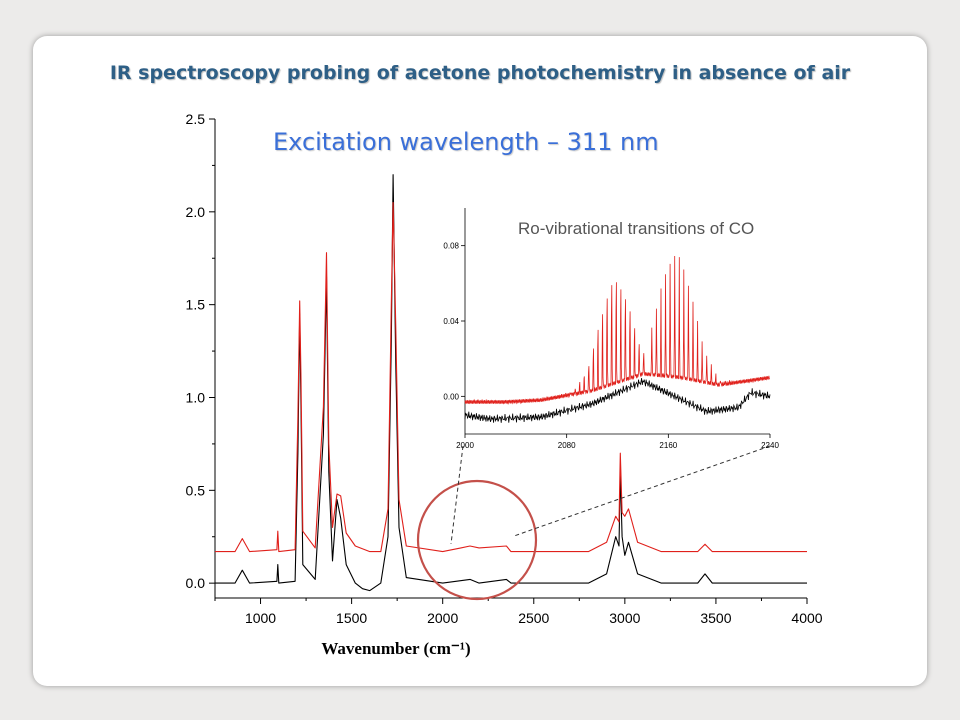 The width and height of the screenshot is (960, 720). I want to click on y-tick-label: 1.5, so click(196, 305).